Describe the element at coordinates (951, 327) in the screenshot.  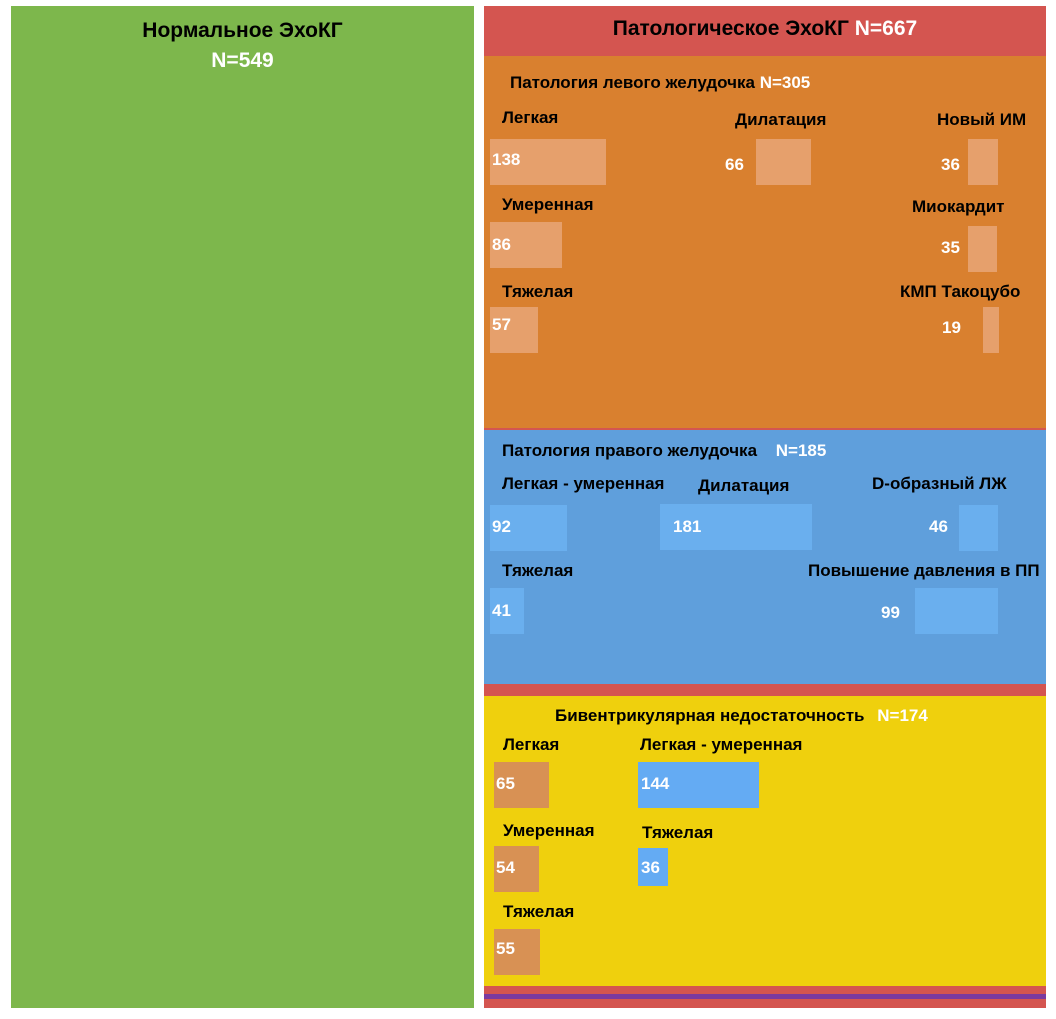
I see `lv-takotsubo-value: 19` at that location.